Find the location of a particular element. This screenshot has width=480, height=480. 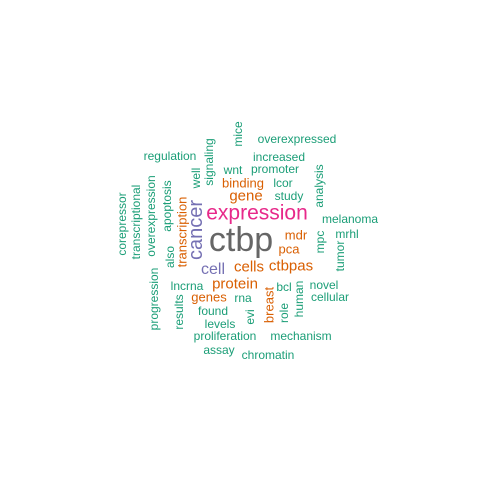

word-binding: binding is located at coordinates (243, 183).